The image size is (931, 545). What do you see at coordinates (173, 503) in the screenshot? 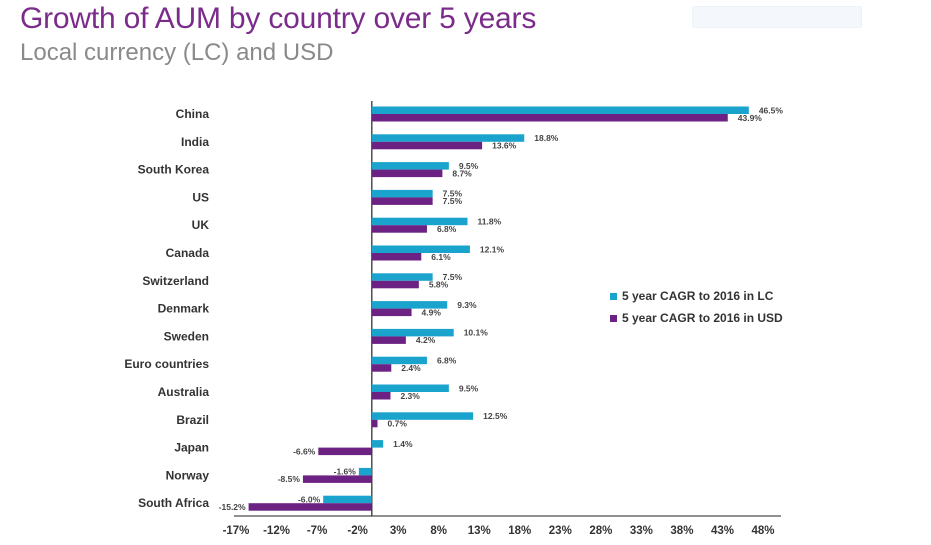
I see `category-label: South Africa` at bounding box center [173, 503].